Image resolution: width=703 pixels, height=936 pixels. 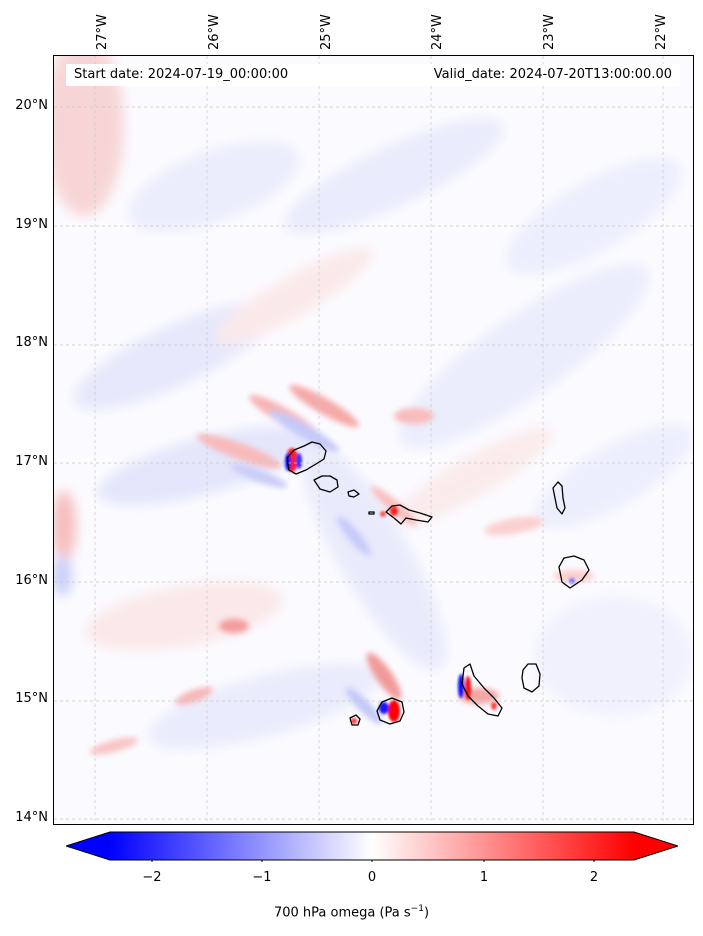 What do you see at coordinates (152, 877) in the screenshot?
I see `colorbar-tick-minus2: −2` at bounding box center [152, 877].